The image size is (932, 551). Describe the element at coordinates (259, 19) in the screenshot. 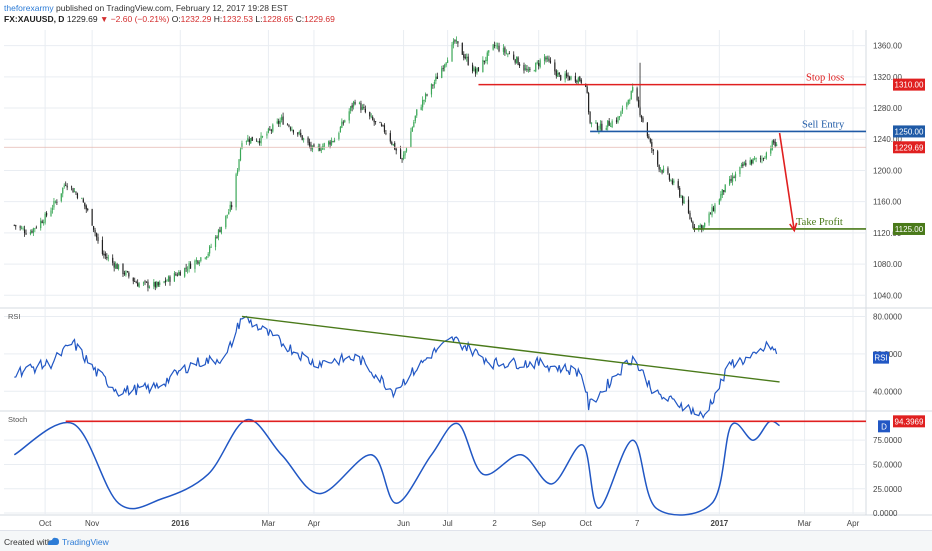

I see `low-label: L:` at that location.